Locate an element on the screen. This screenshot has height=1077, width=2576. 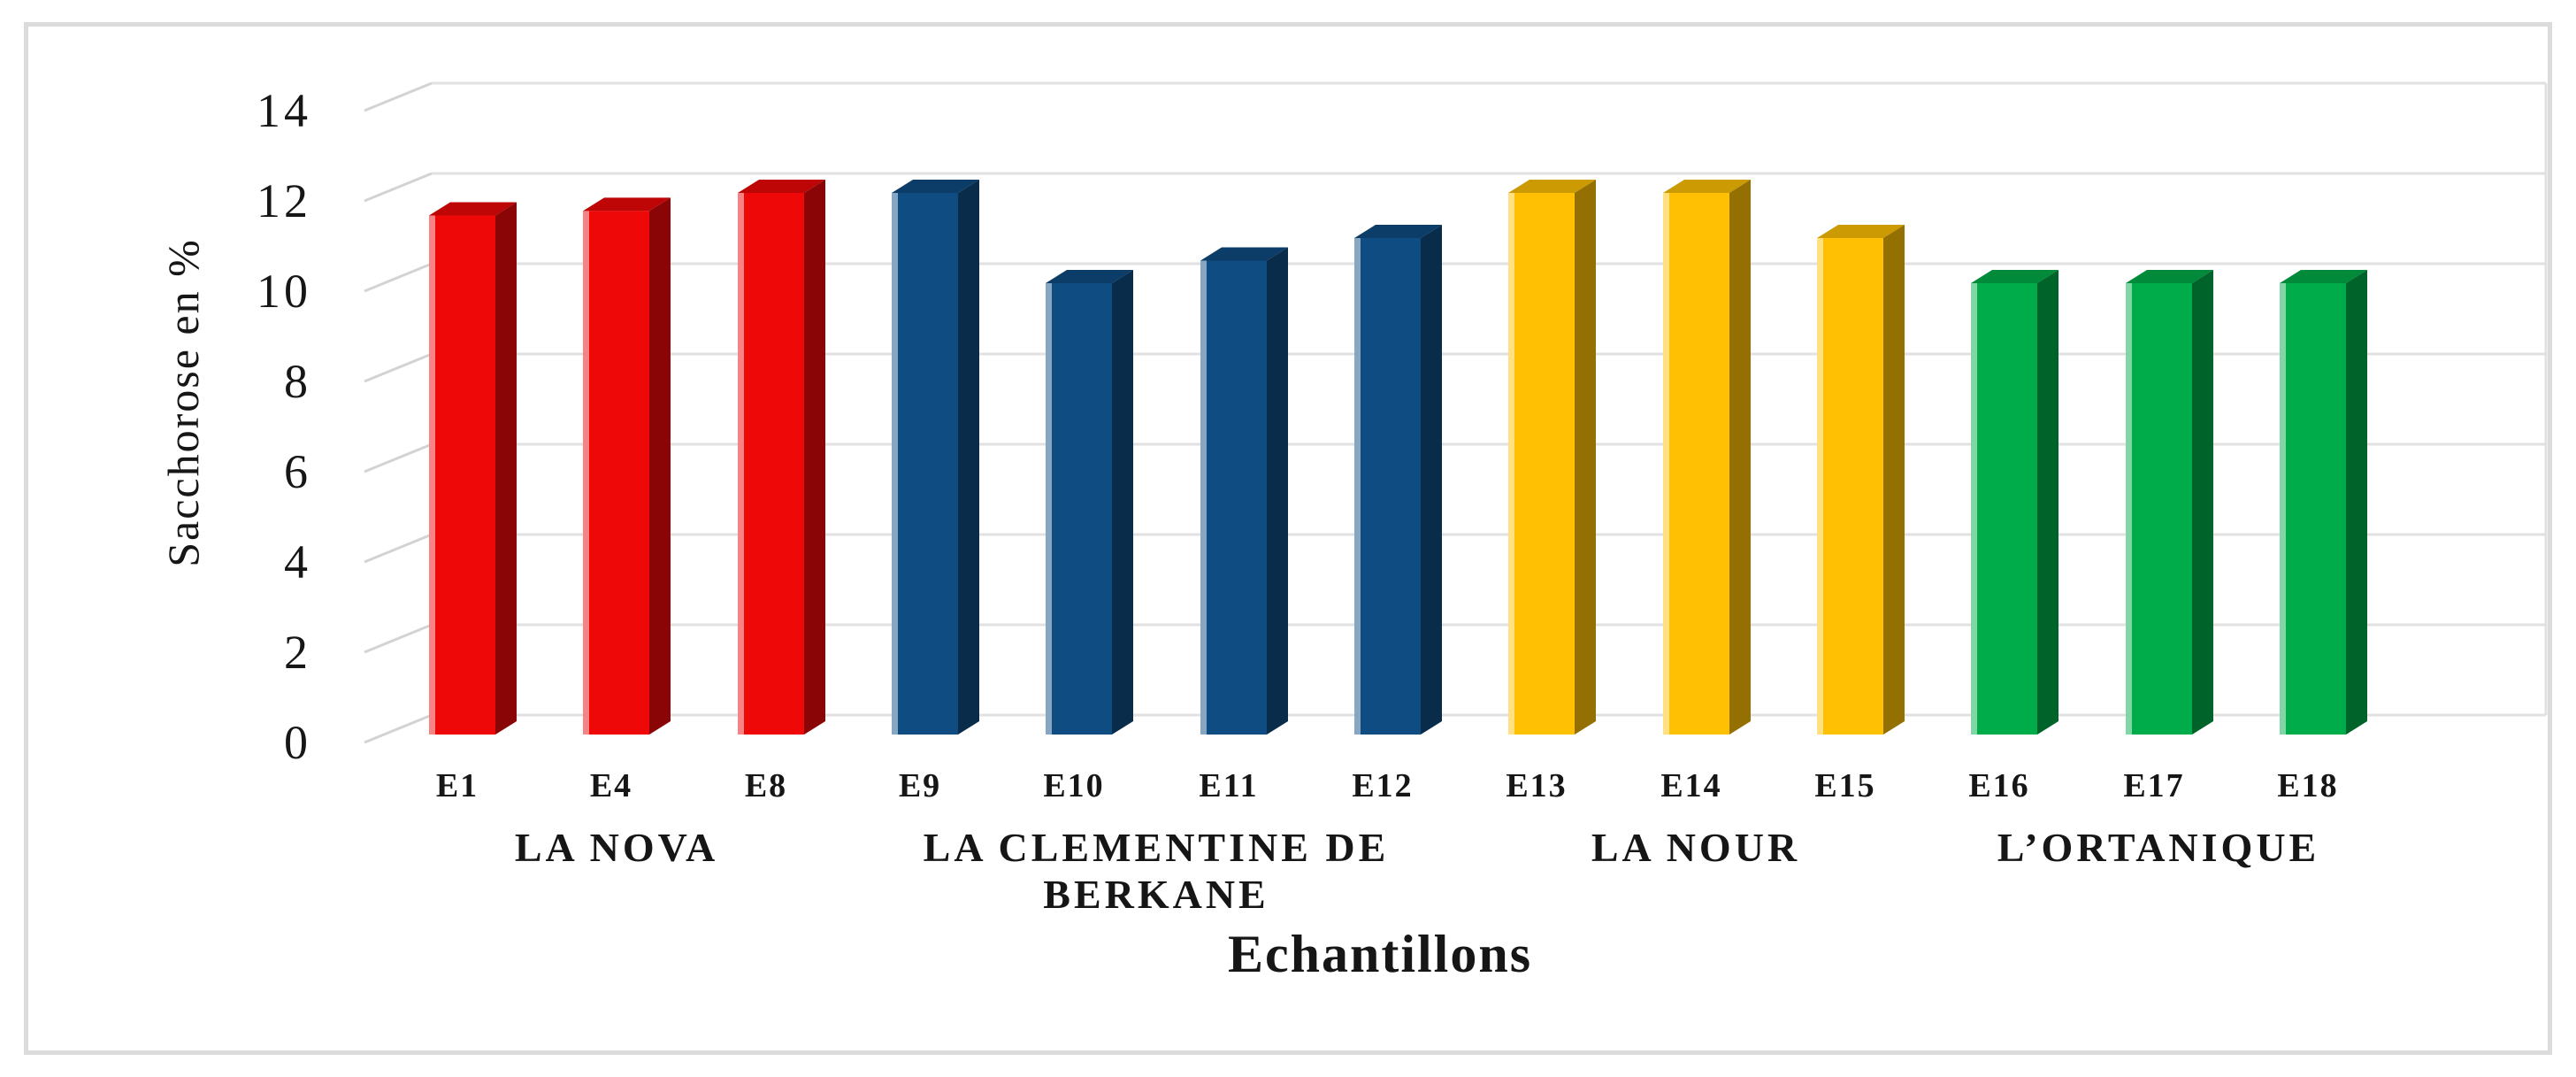
y-tick-label: 4 is located at coordinates (297, 562).